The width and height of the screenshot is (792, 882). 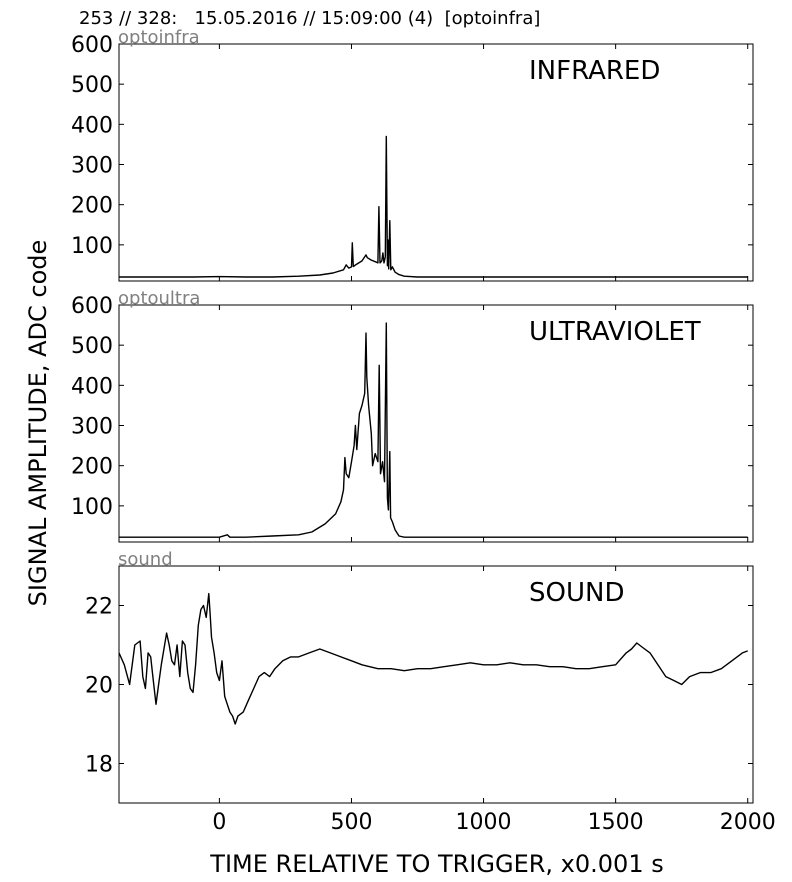 I want to click on x-tick-label: 0, so click(x=219, y=822).